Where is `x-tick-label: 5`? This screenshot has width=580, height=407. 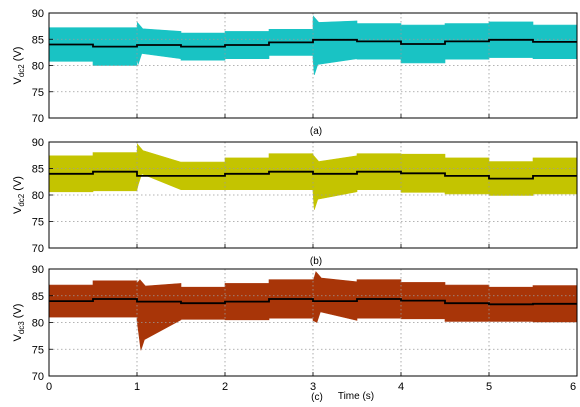
x-tick-label: 5 is located at coordinates (489, 387).